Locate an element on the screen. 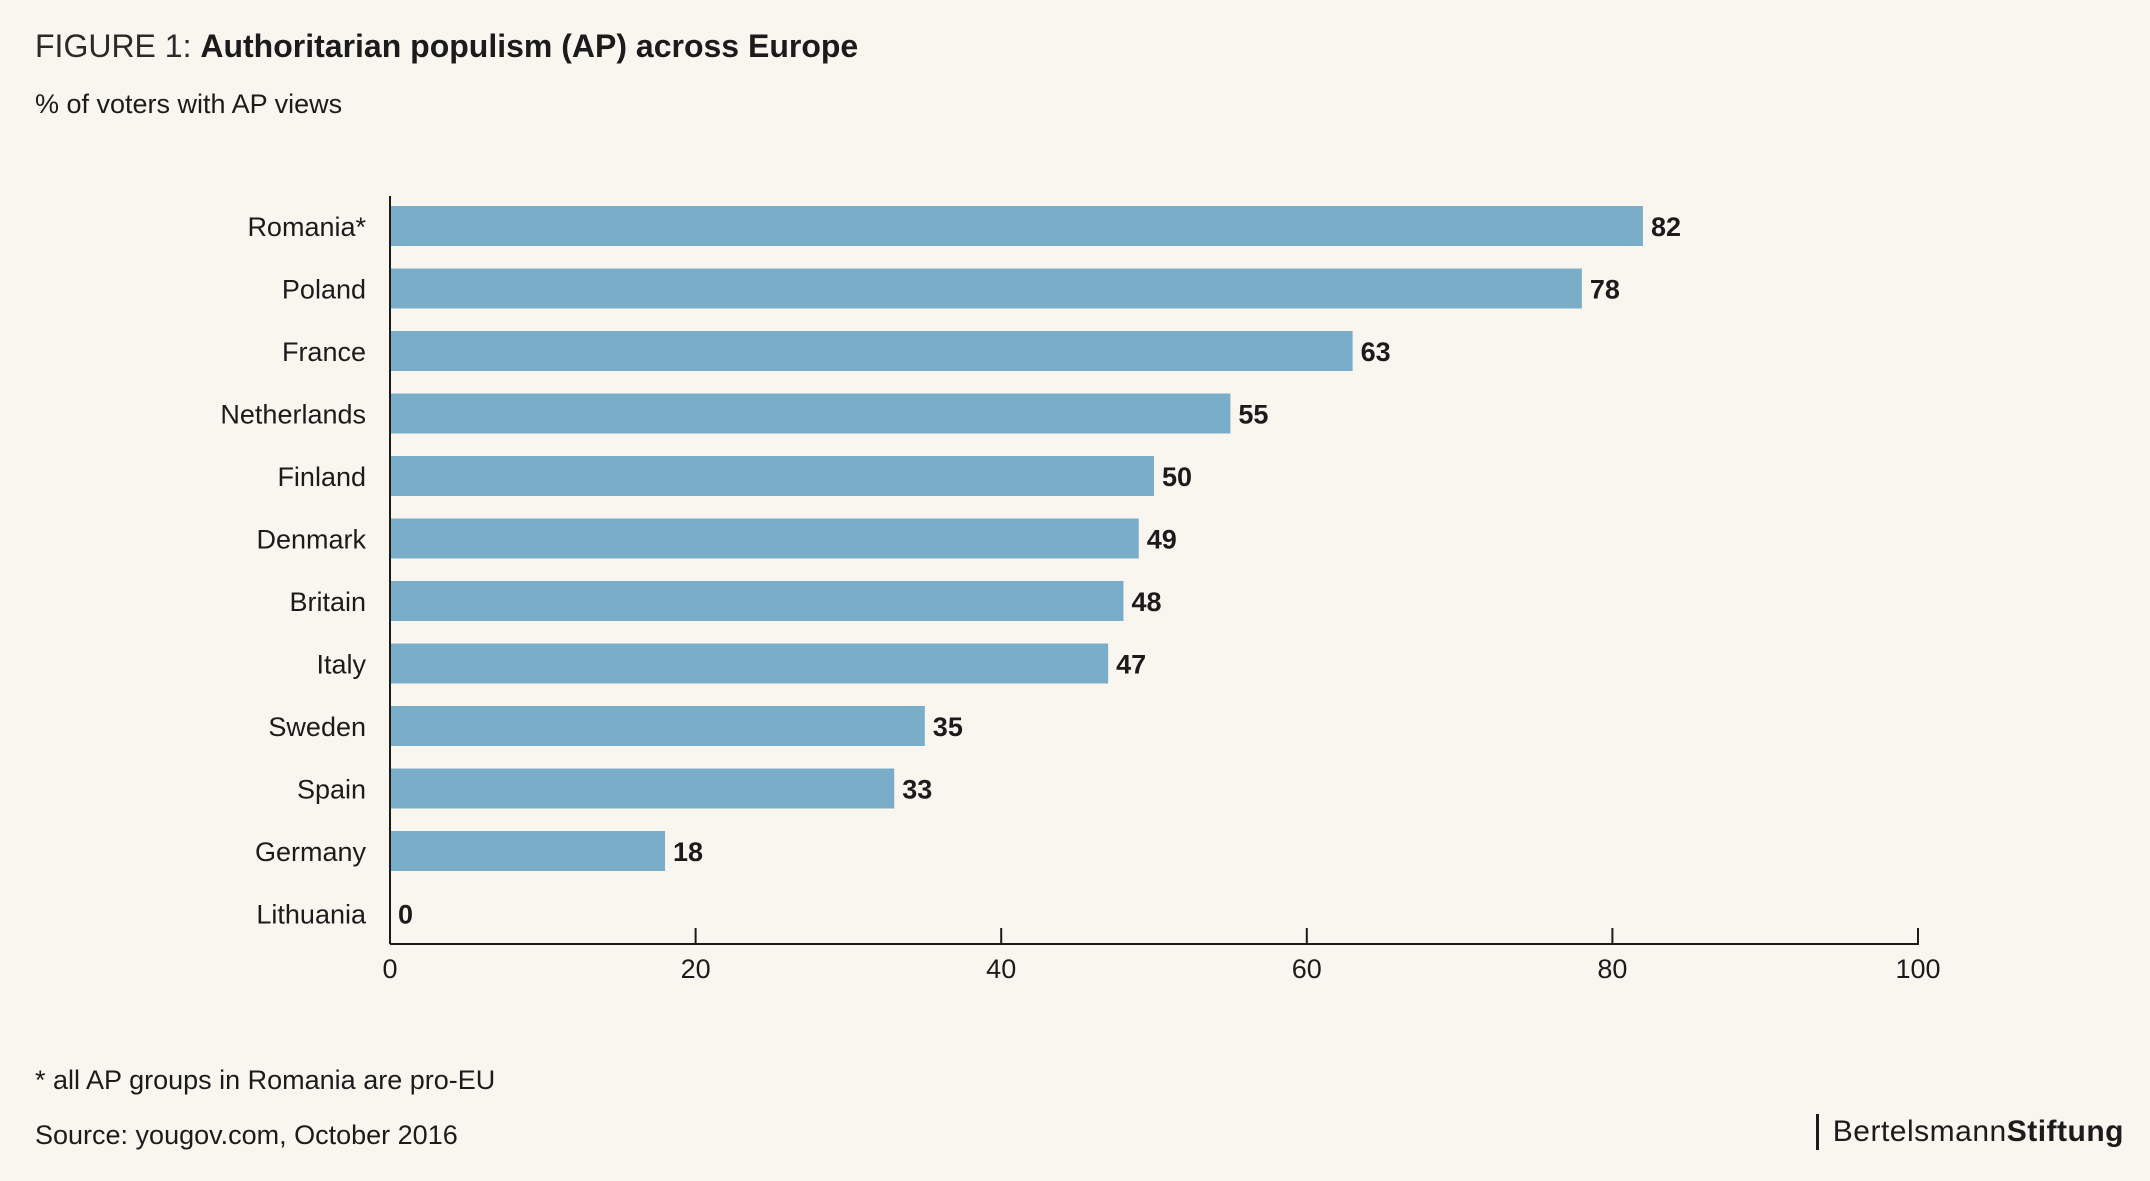 This screenshot has height=1181, width=2150. category-label: France is located at coordinates (324, 352).